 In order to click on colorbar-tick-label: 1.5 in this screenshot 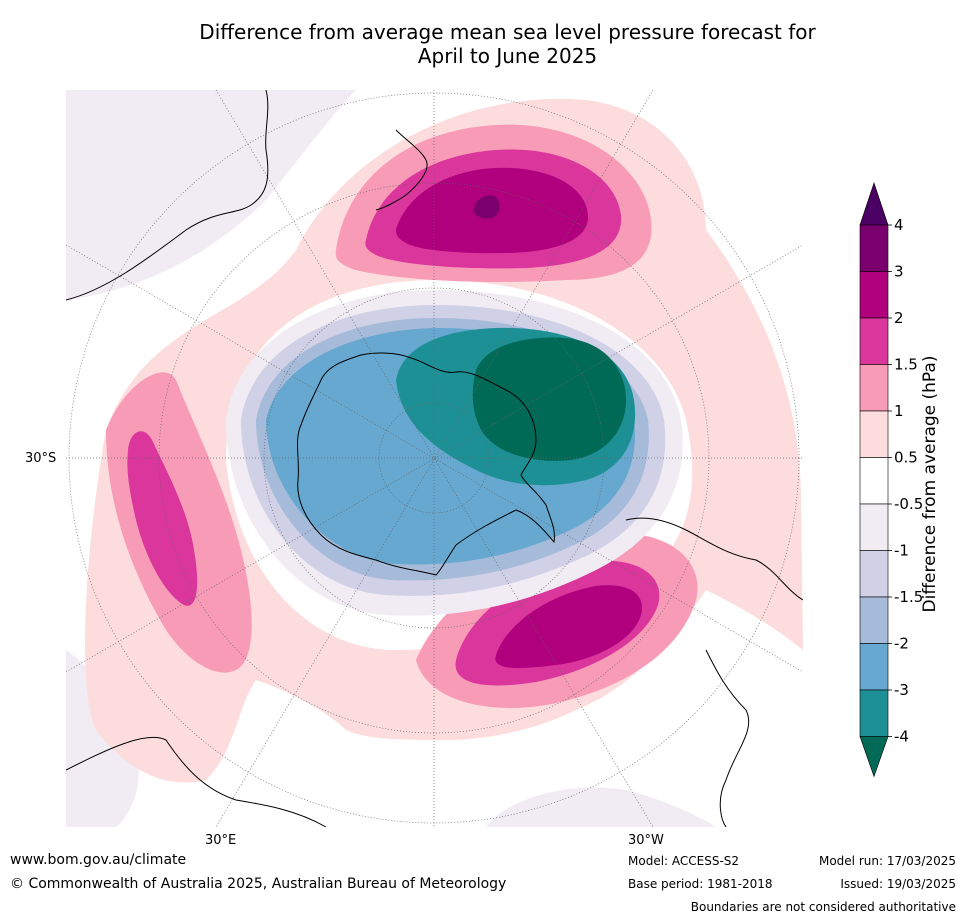, I will do `click(906, 365)`.